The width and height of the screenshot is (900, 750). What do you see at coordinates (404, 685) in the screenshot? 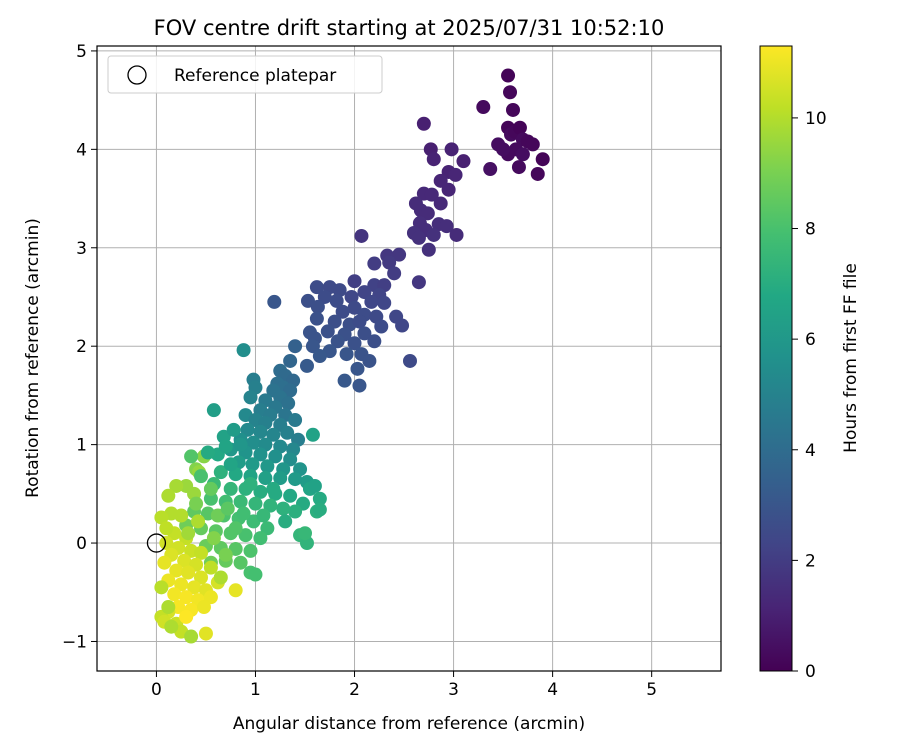
I see `x-axis-ticks: 0 1 2 3 4 5` at bounding box center [404, 685].